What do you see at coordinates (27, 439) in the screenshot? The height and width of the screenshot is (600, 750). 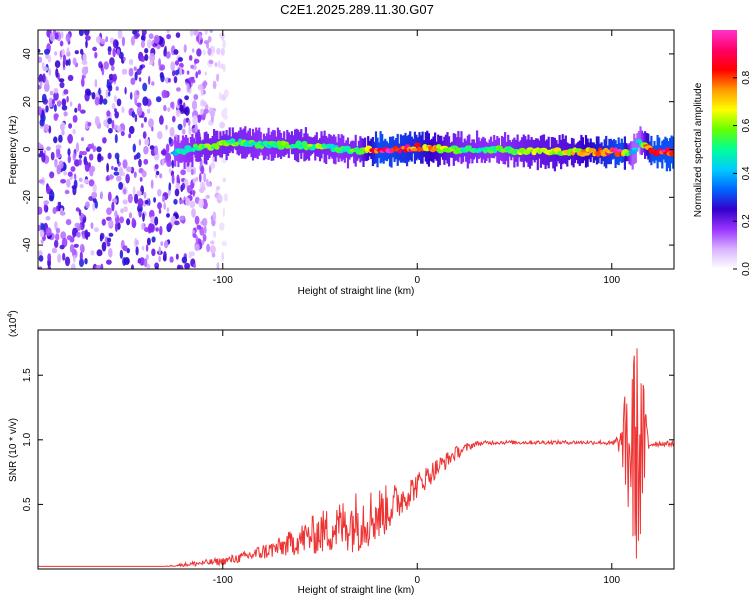 I see `snr-ytick-label: 1.0` at bounding box center [27, 439].